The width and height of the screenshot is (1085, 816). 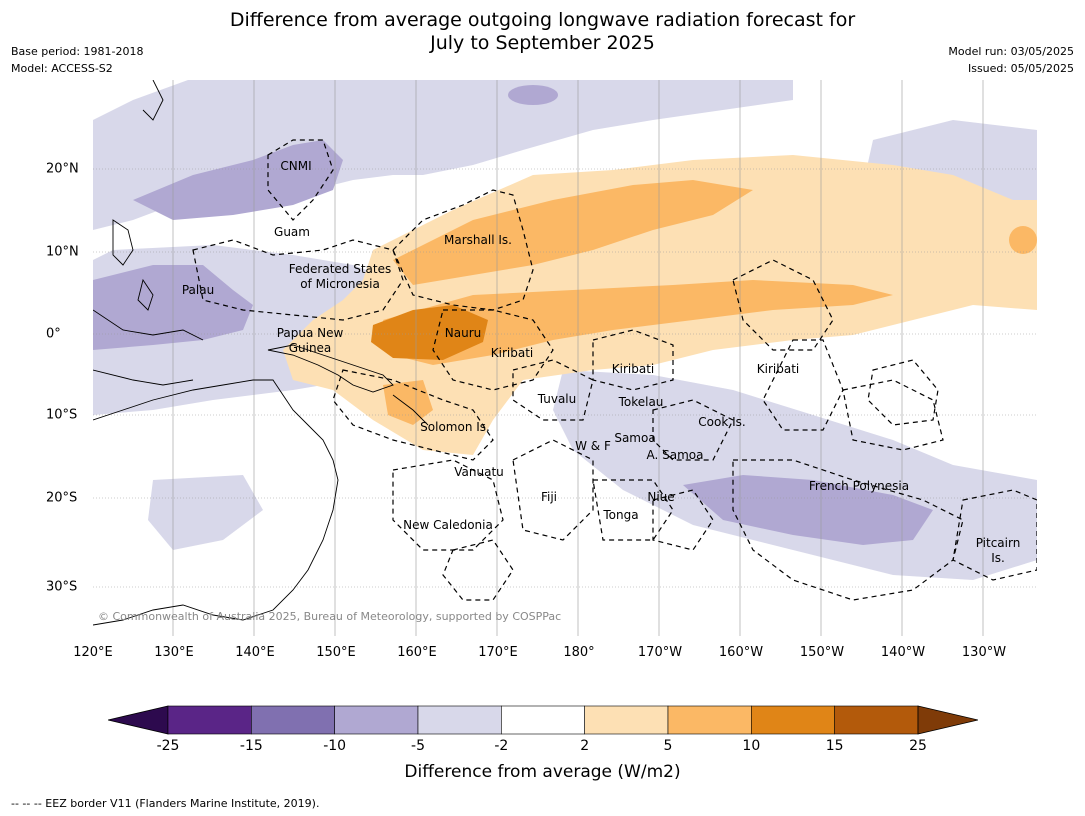 I want to click on lat-tick-label: 30°S, so click(x=62, y=587).